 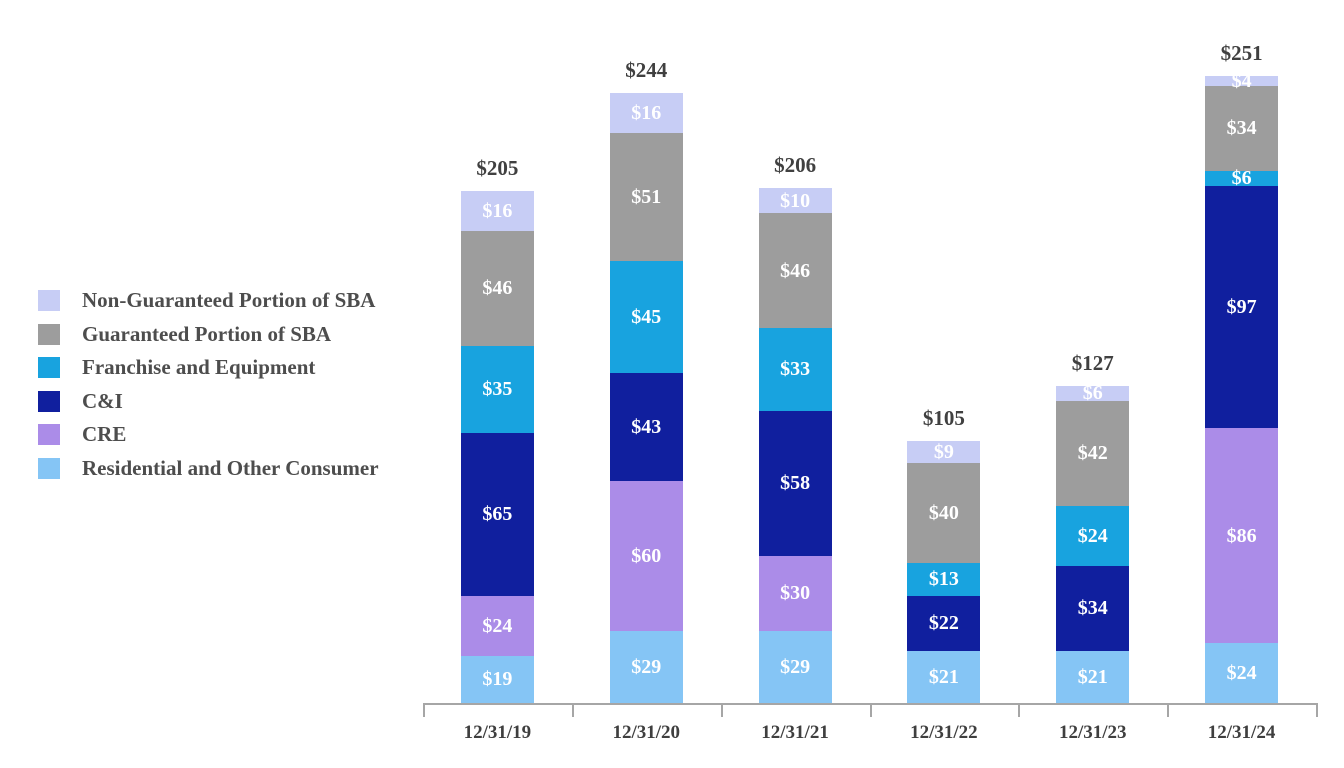 What do you see at coordinates (795, 200) in the screenshot?
I see `segment-value-label: $10` at bounding box center [795, 200].